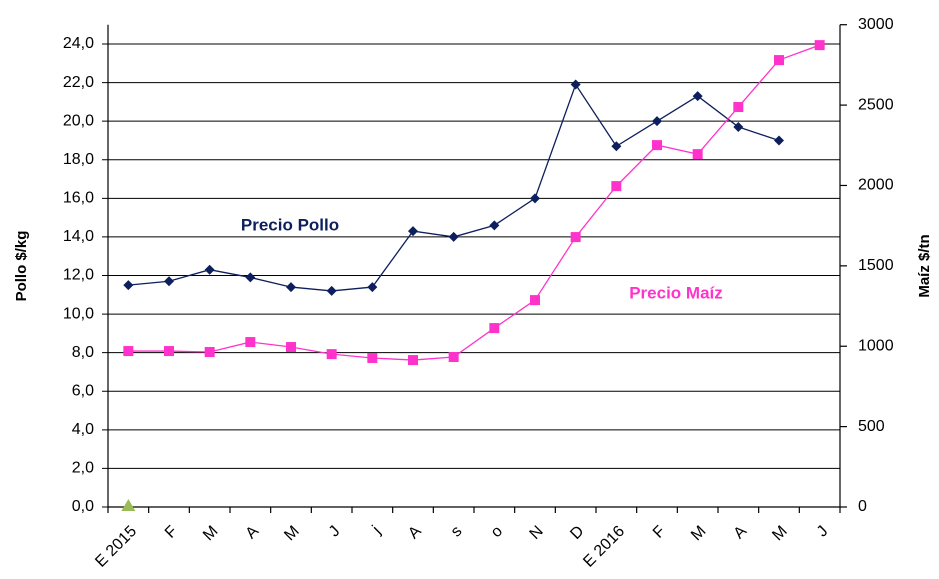 The image size is (939, 579). I want to click on y2-tick-label: 1500, so click(876, 265).